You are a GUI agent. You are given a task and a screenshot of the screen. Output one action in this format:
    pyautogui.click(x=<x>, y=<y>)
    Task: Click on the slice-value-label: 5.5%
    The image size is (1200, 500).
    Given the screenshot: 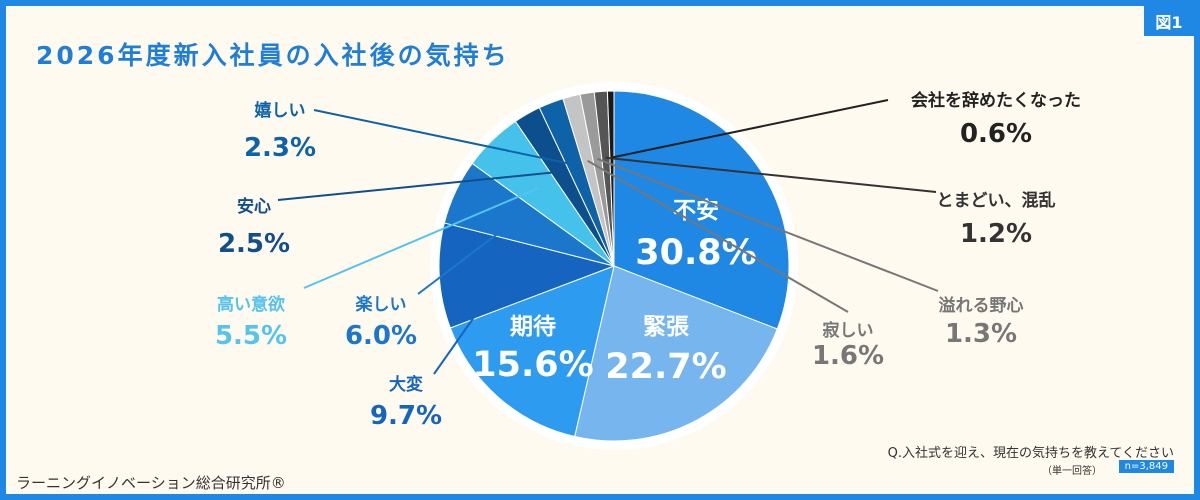 What is the action you would take?
    pyautogui.click(x=251, y=336)
    